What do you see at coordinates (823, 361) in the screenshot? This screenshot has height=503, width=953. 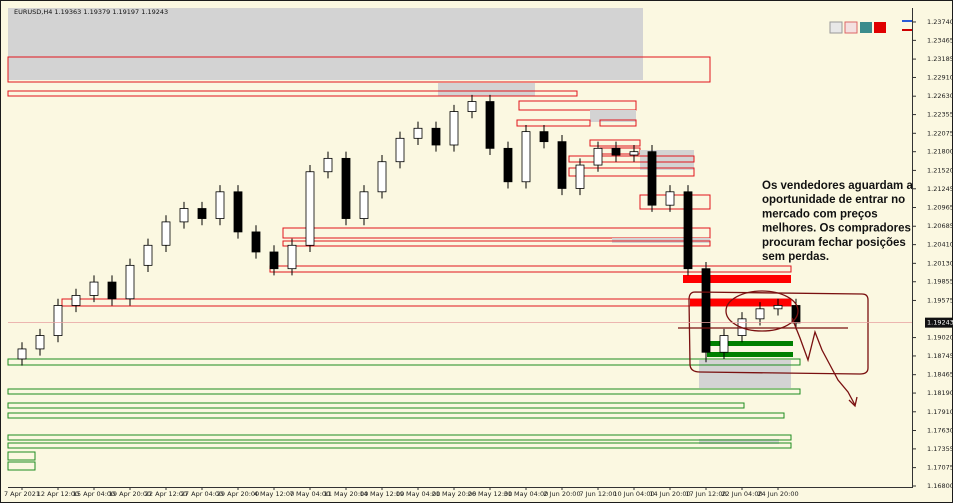 I see `hand-drawn-path` at bounding box center [823, 361].